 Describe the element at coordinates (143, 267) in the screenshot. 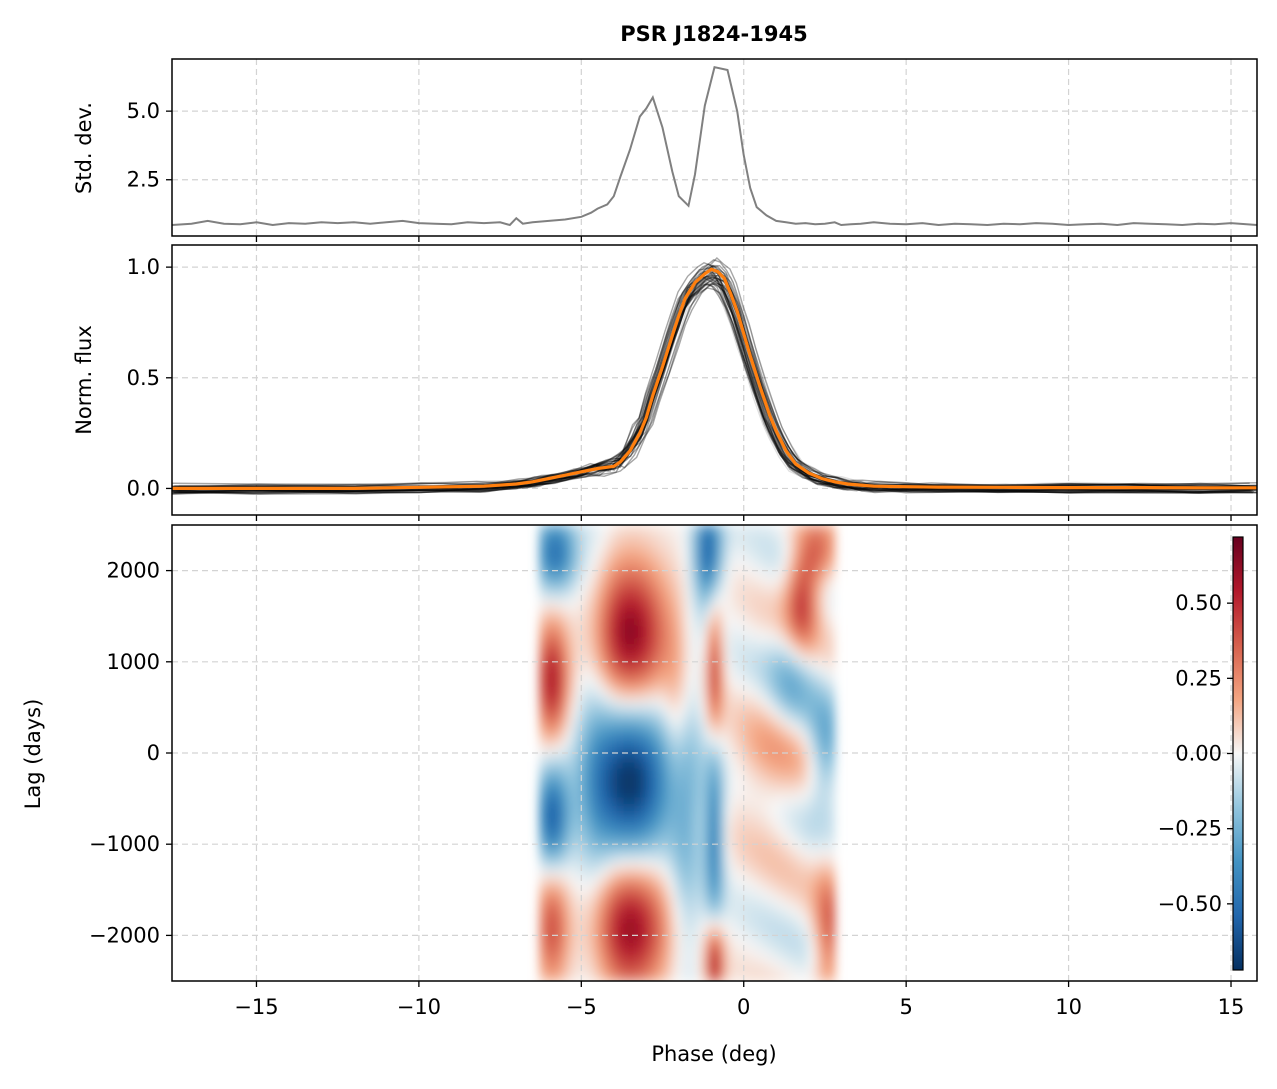

I see `y-tick-label: 1.0` at that location.